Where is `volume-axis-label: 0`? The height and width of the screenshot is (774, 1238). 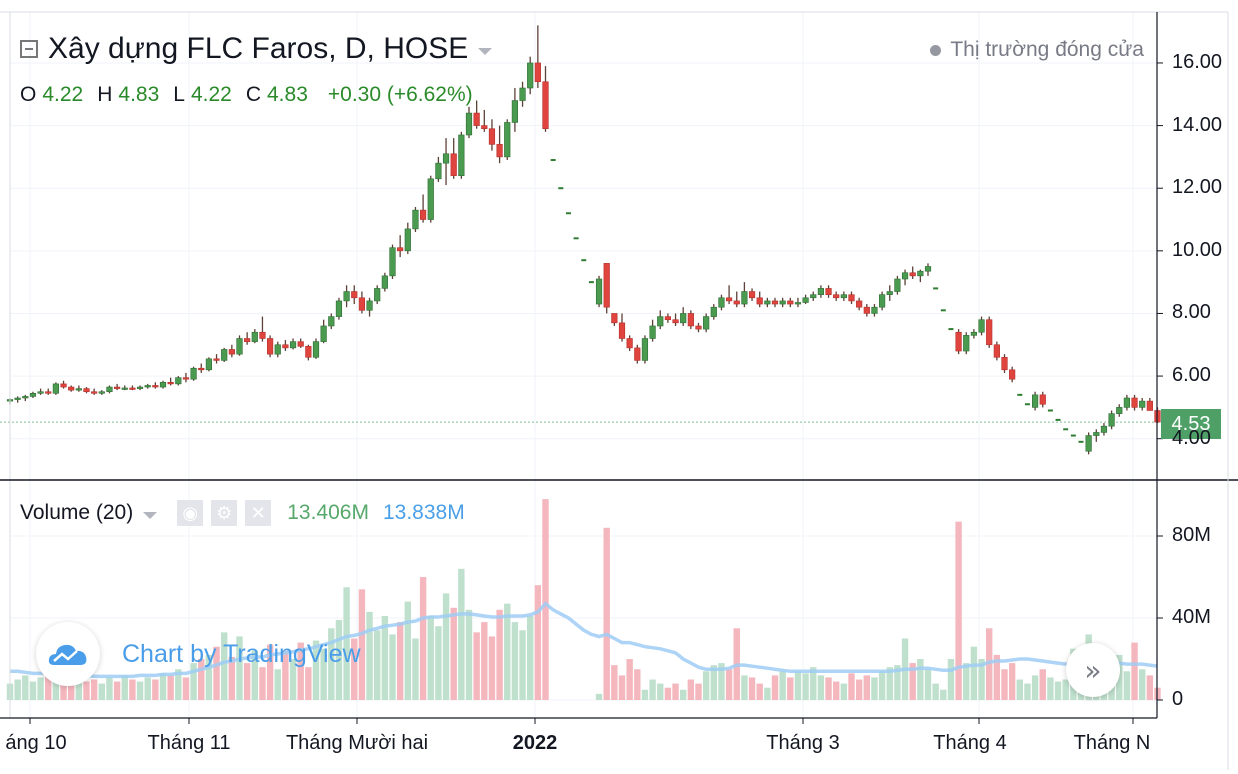
volume-axis-label: 0 is located at coordinates (1178, 699).